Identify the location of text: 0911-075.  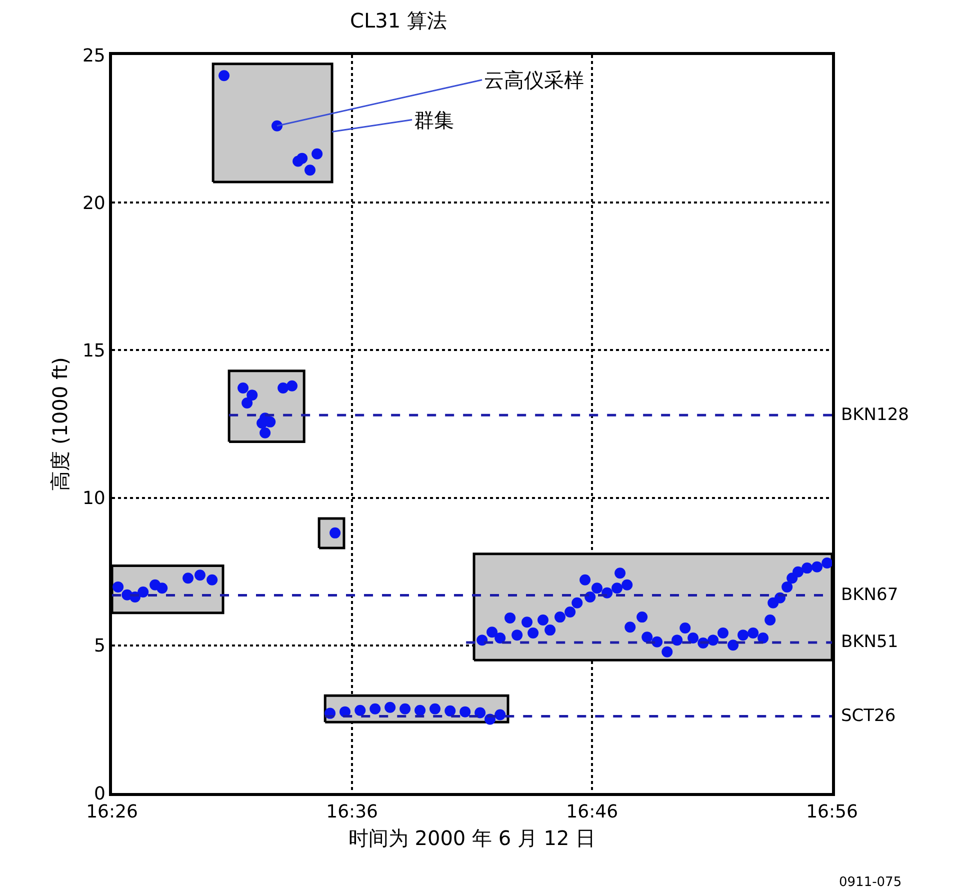
(870, 882).